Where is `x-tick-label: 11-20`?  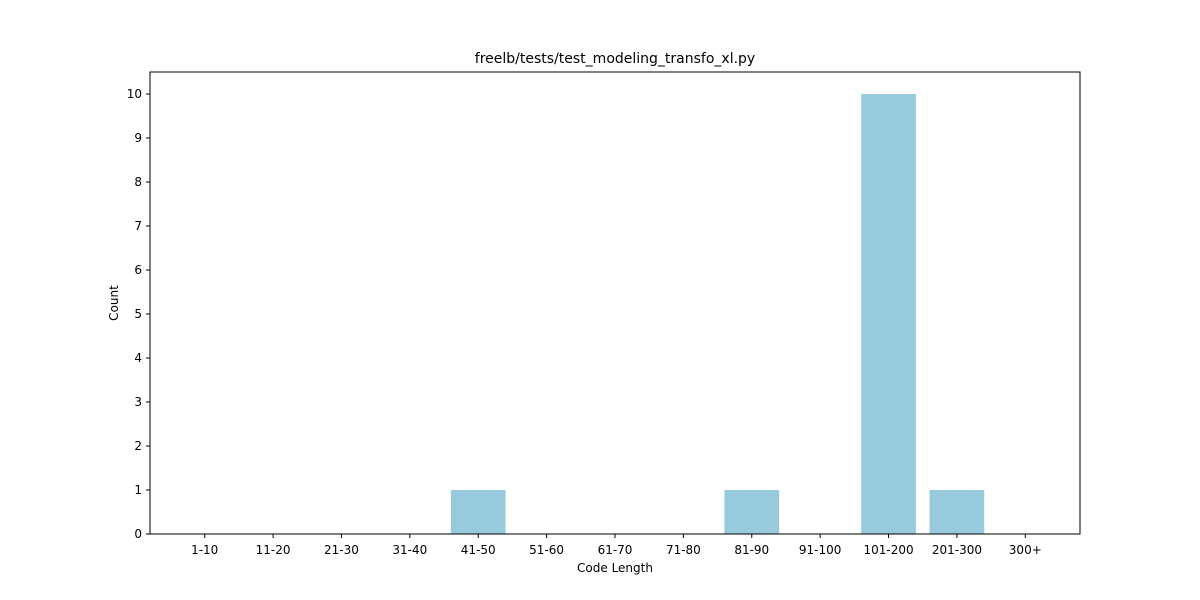
x-tick-label: 11-20 is located at coordinates (273, 550).